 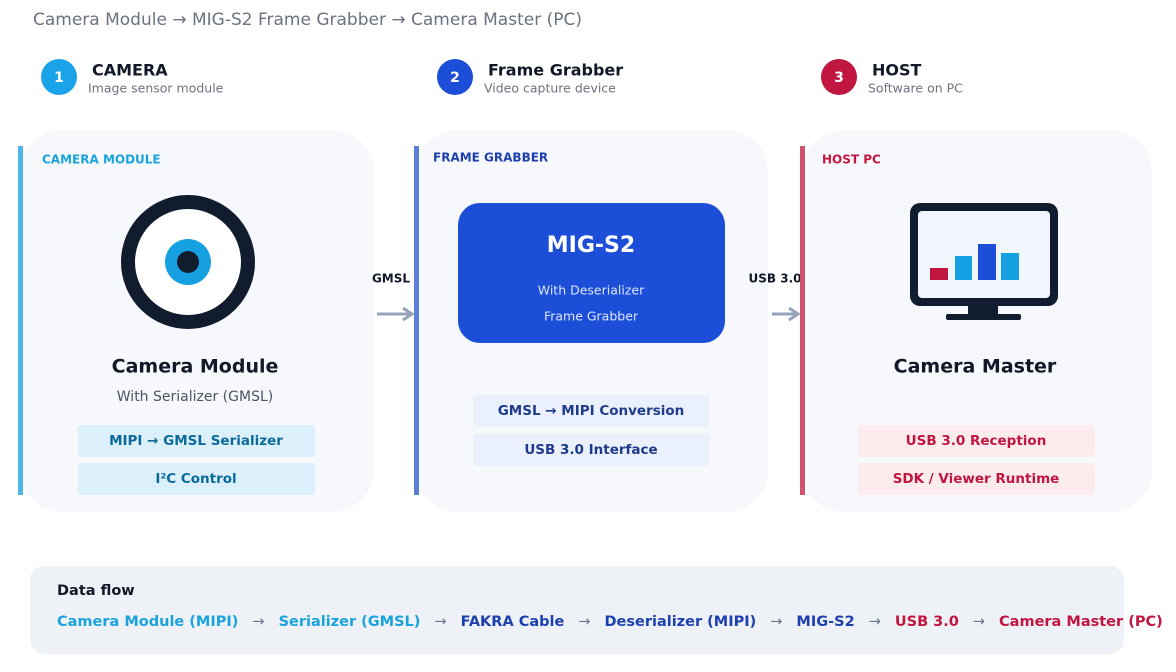 I want to click on flow-item: Deserializer (MIPI), so click(x=680, y=622).